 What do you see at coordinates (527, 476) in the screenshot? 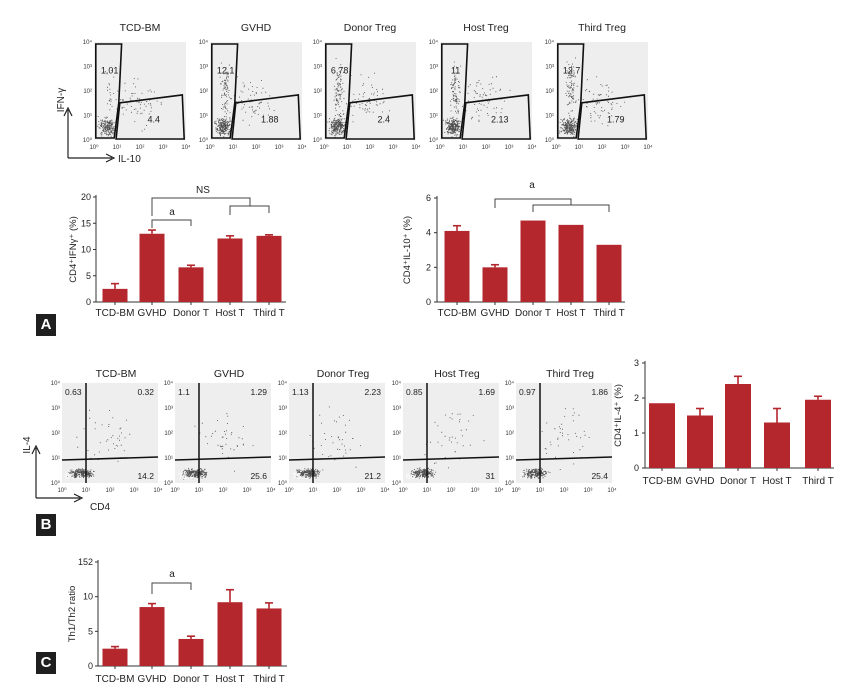
I see `flow-b-quadrant-ll: 71.7` at bounding box center [527, 476].